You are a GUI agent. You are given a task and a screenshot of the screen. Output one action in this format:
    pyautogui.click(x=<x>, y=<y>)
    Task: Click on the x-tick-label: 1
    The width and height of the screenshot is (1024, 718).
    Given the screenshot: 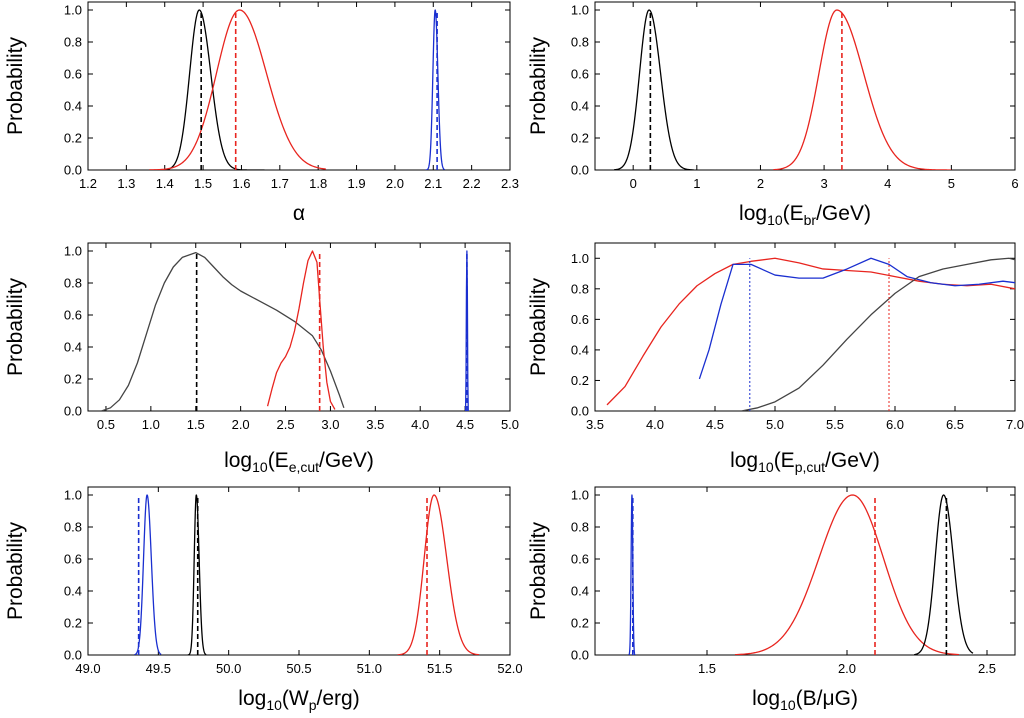 What is the action you would take?
    pyautogui.click(x=696, y=183)
    